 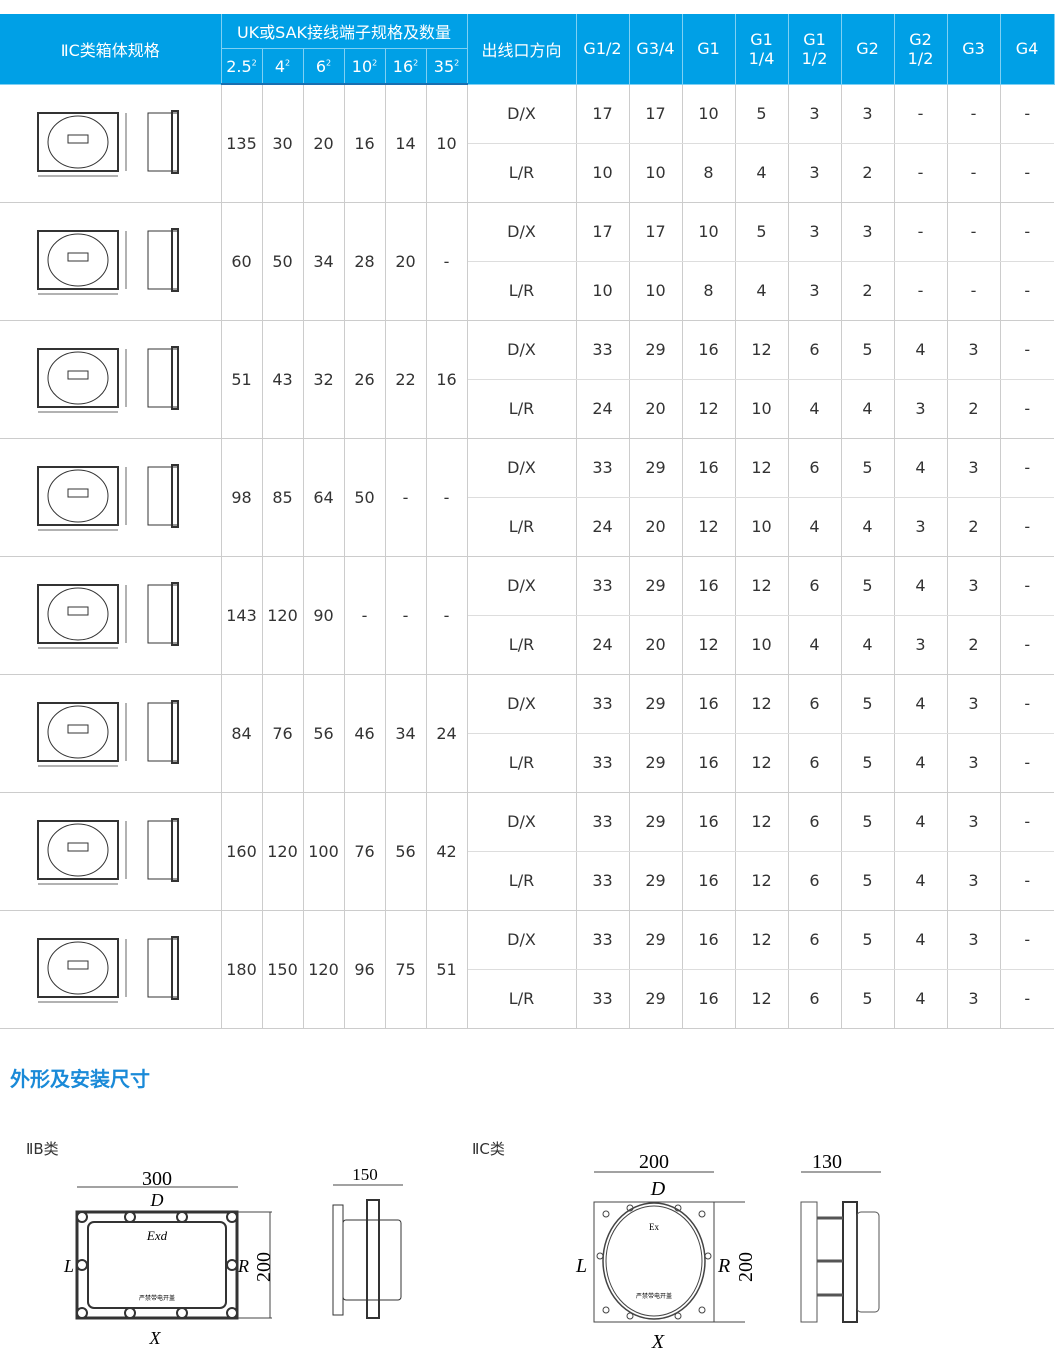 What do you see at coordinates (527, 615) in the screenshot?
I see `table-row: 143 120 90- - - D/X 33 29 16 12 6 5 4 3-` at bounding box center [527, 615].